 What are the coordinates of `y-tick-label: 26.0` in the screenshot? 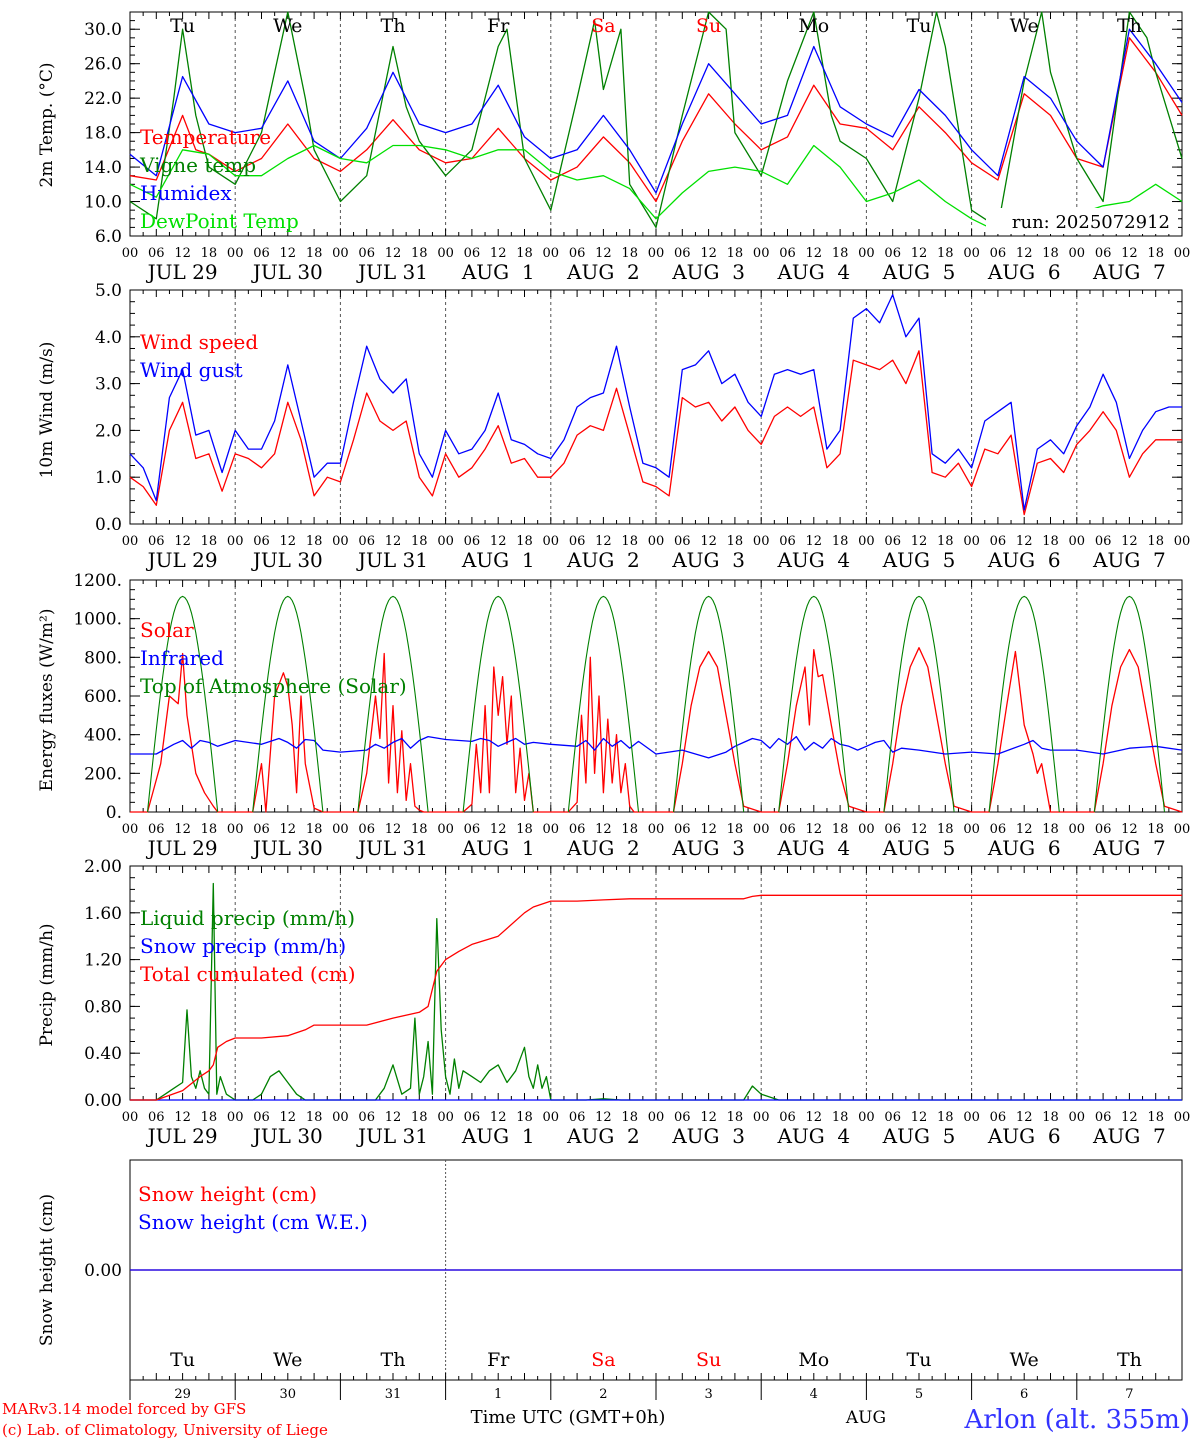 It's located at (103, 65).